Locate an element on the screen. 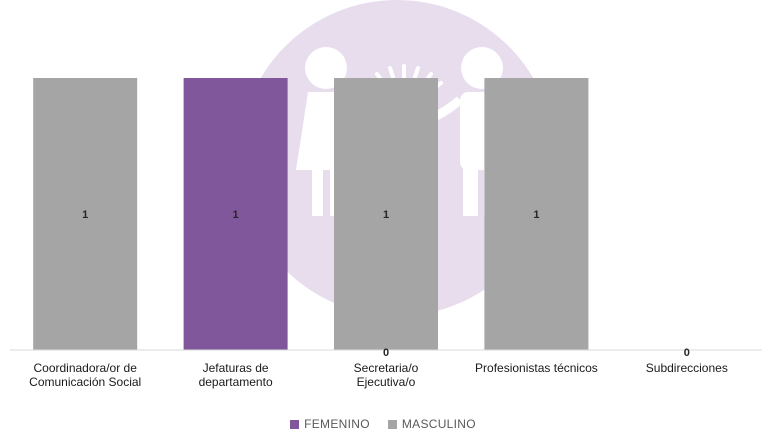 The width and height of the screenshot is (766, 432). category-label-2-1: Ejecutiva/o is located at coordinates (386, 382).